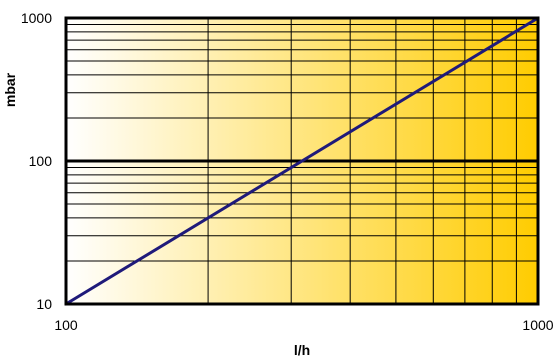  I want to click on y-tick-label: 1000, so click(36, 18).